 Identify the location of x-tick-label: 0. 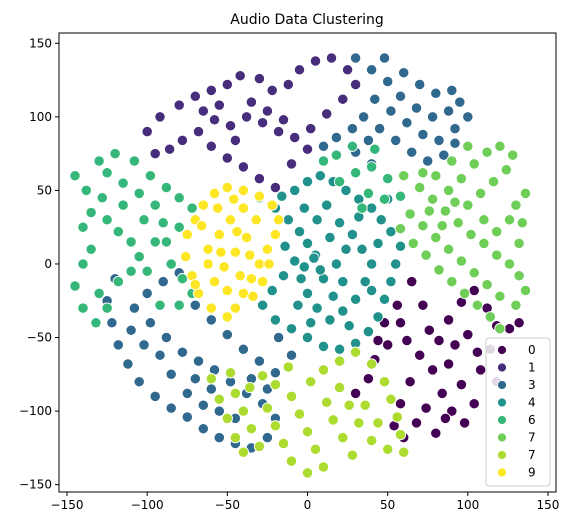
(308, 505).